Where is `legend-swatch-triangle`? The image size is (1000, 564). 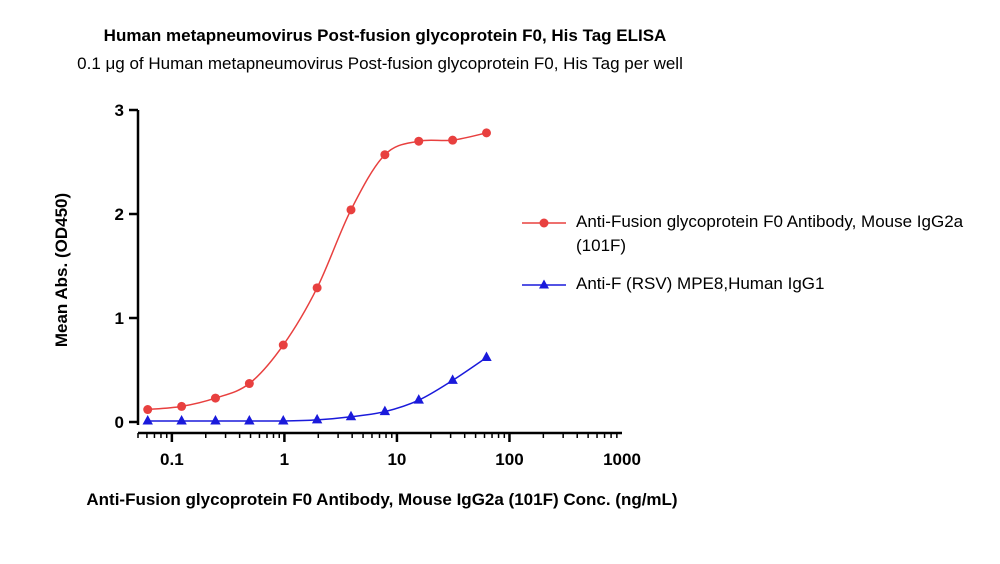
legend-swatch-triangle is located at coordinates (545, 285).